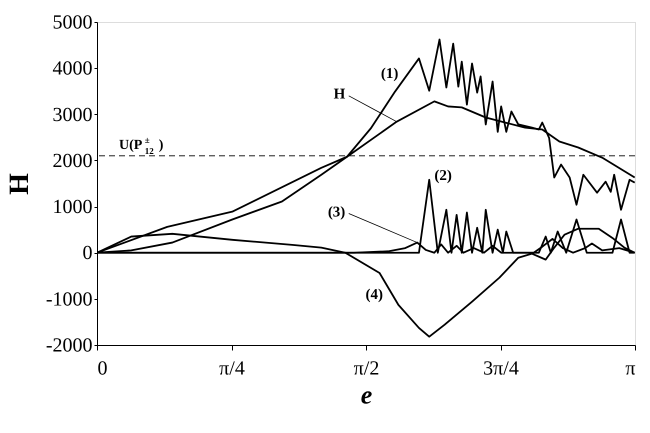  Describe the element at coordinates (69, 345) in the screenshot. I see `y-tick-label: -2000` at that location.